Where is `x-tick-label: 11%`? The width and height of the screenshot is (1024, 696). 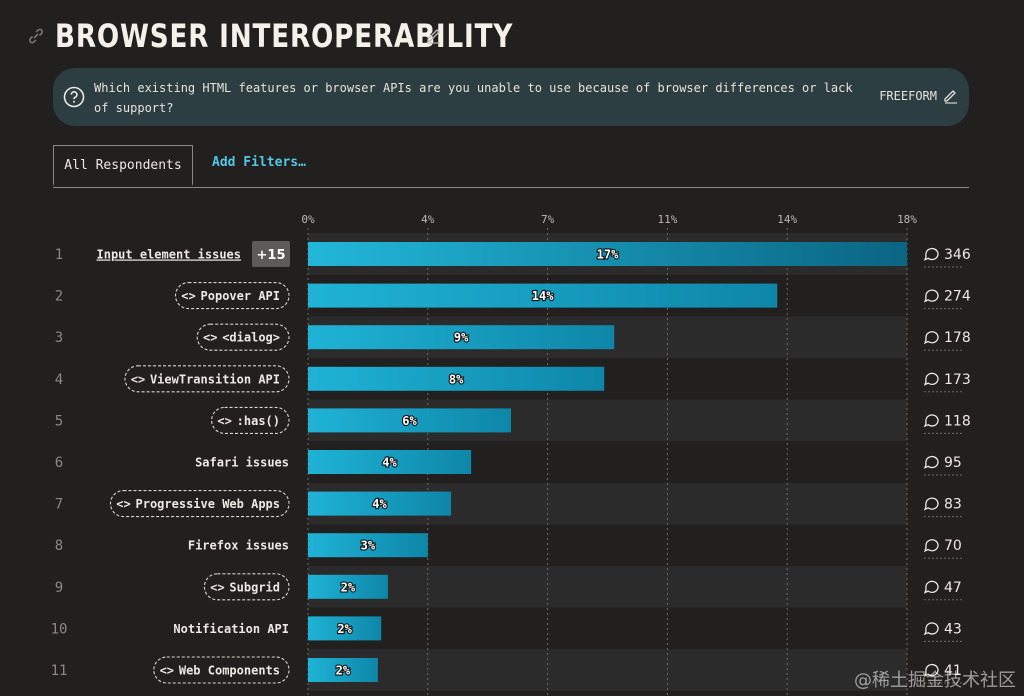 x-tick-label: 11% is located at coordinates (667, 219).